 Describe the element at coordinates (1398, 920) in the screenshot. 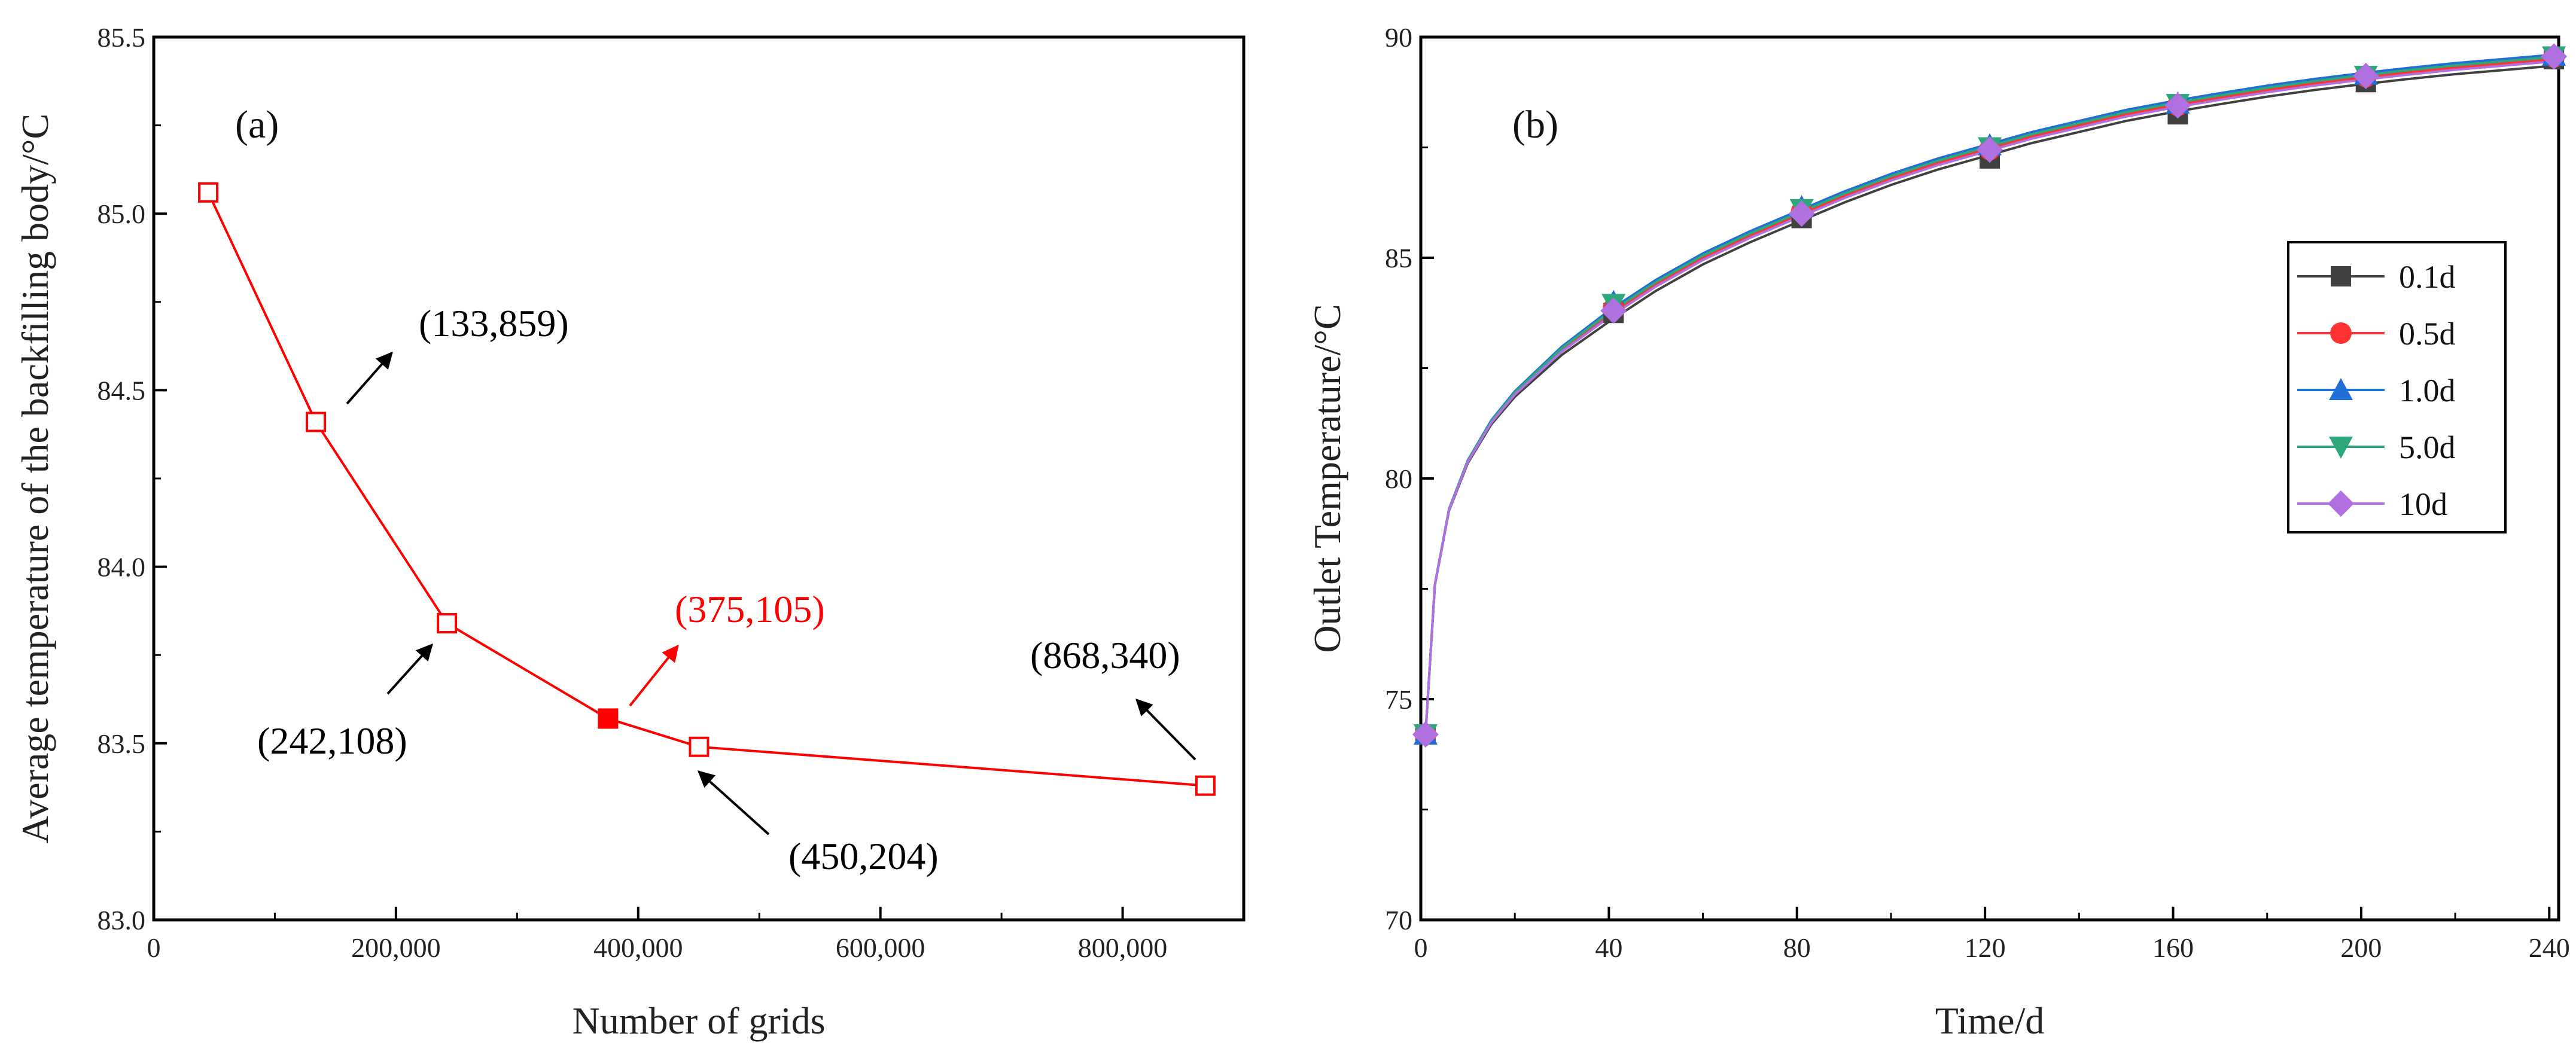

I see `b-ytick-label: 70` at that location.